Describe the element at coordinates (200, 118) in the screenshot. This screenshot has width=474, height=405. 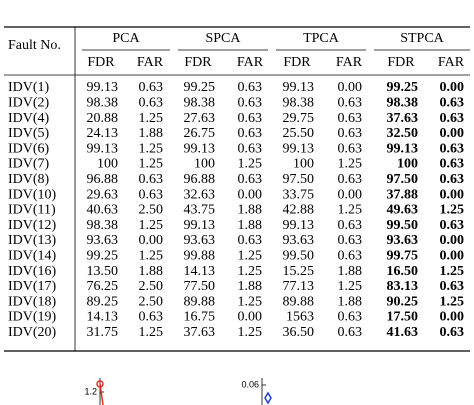
I see `cell: 27.63` at that location.